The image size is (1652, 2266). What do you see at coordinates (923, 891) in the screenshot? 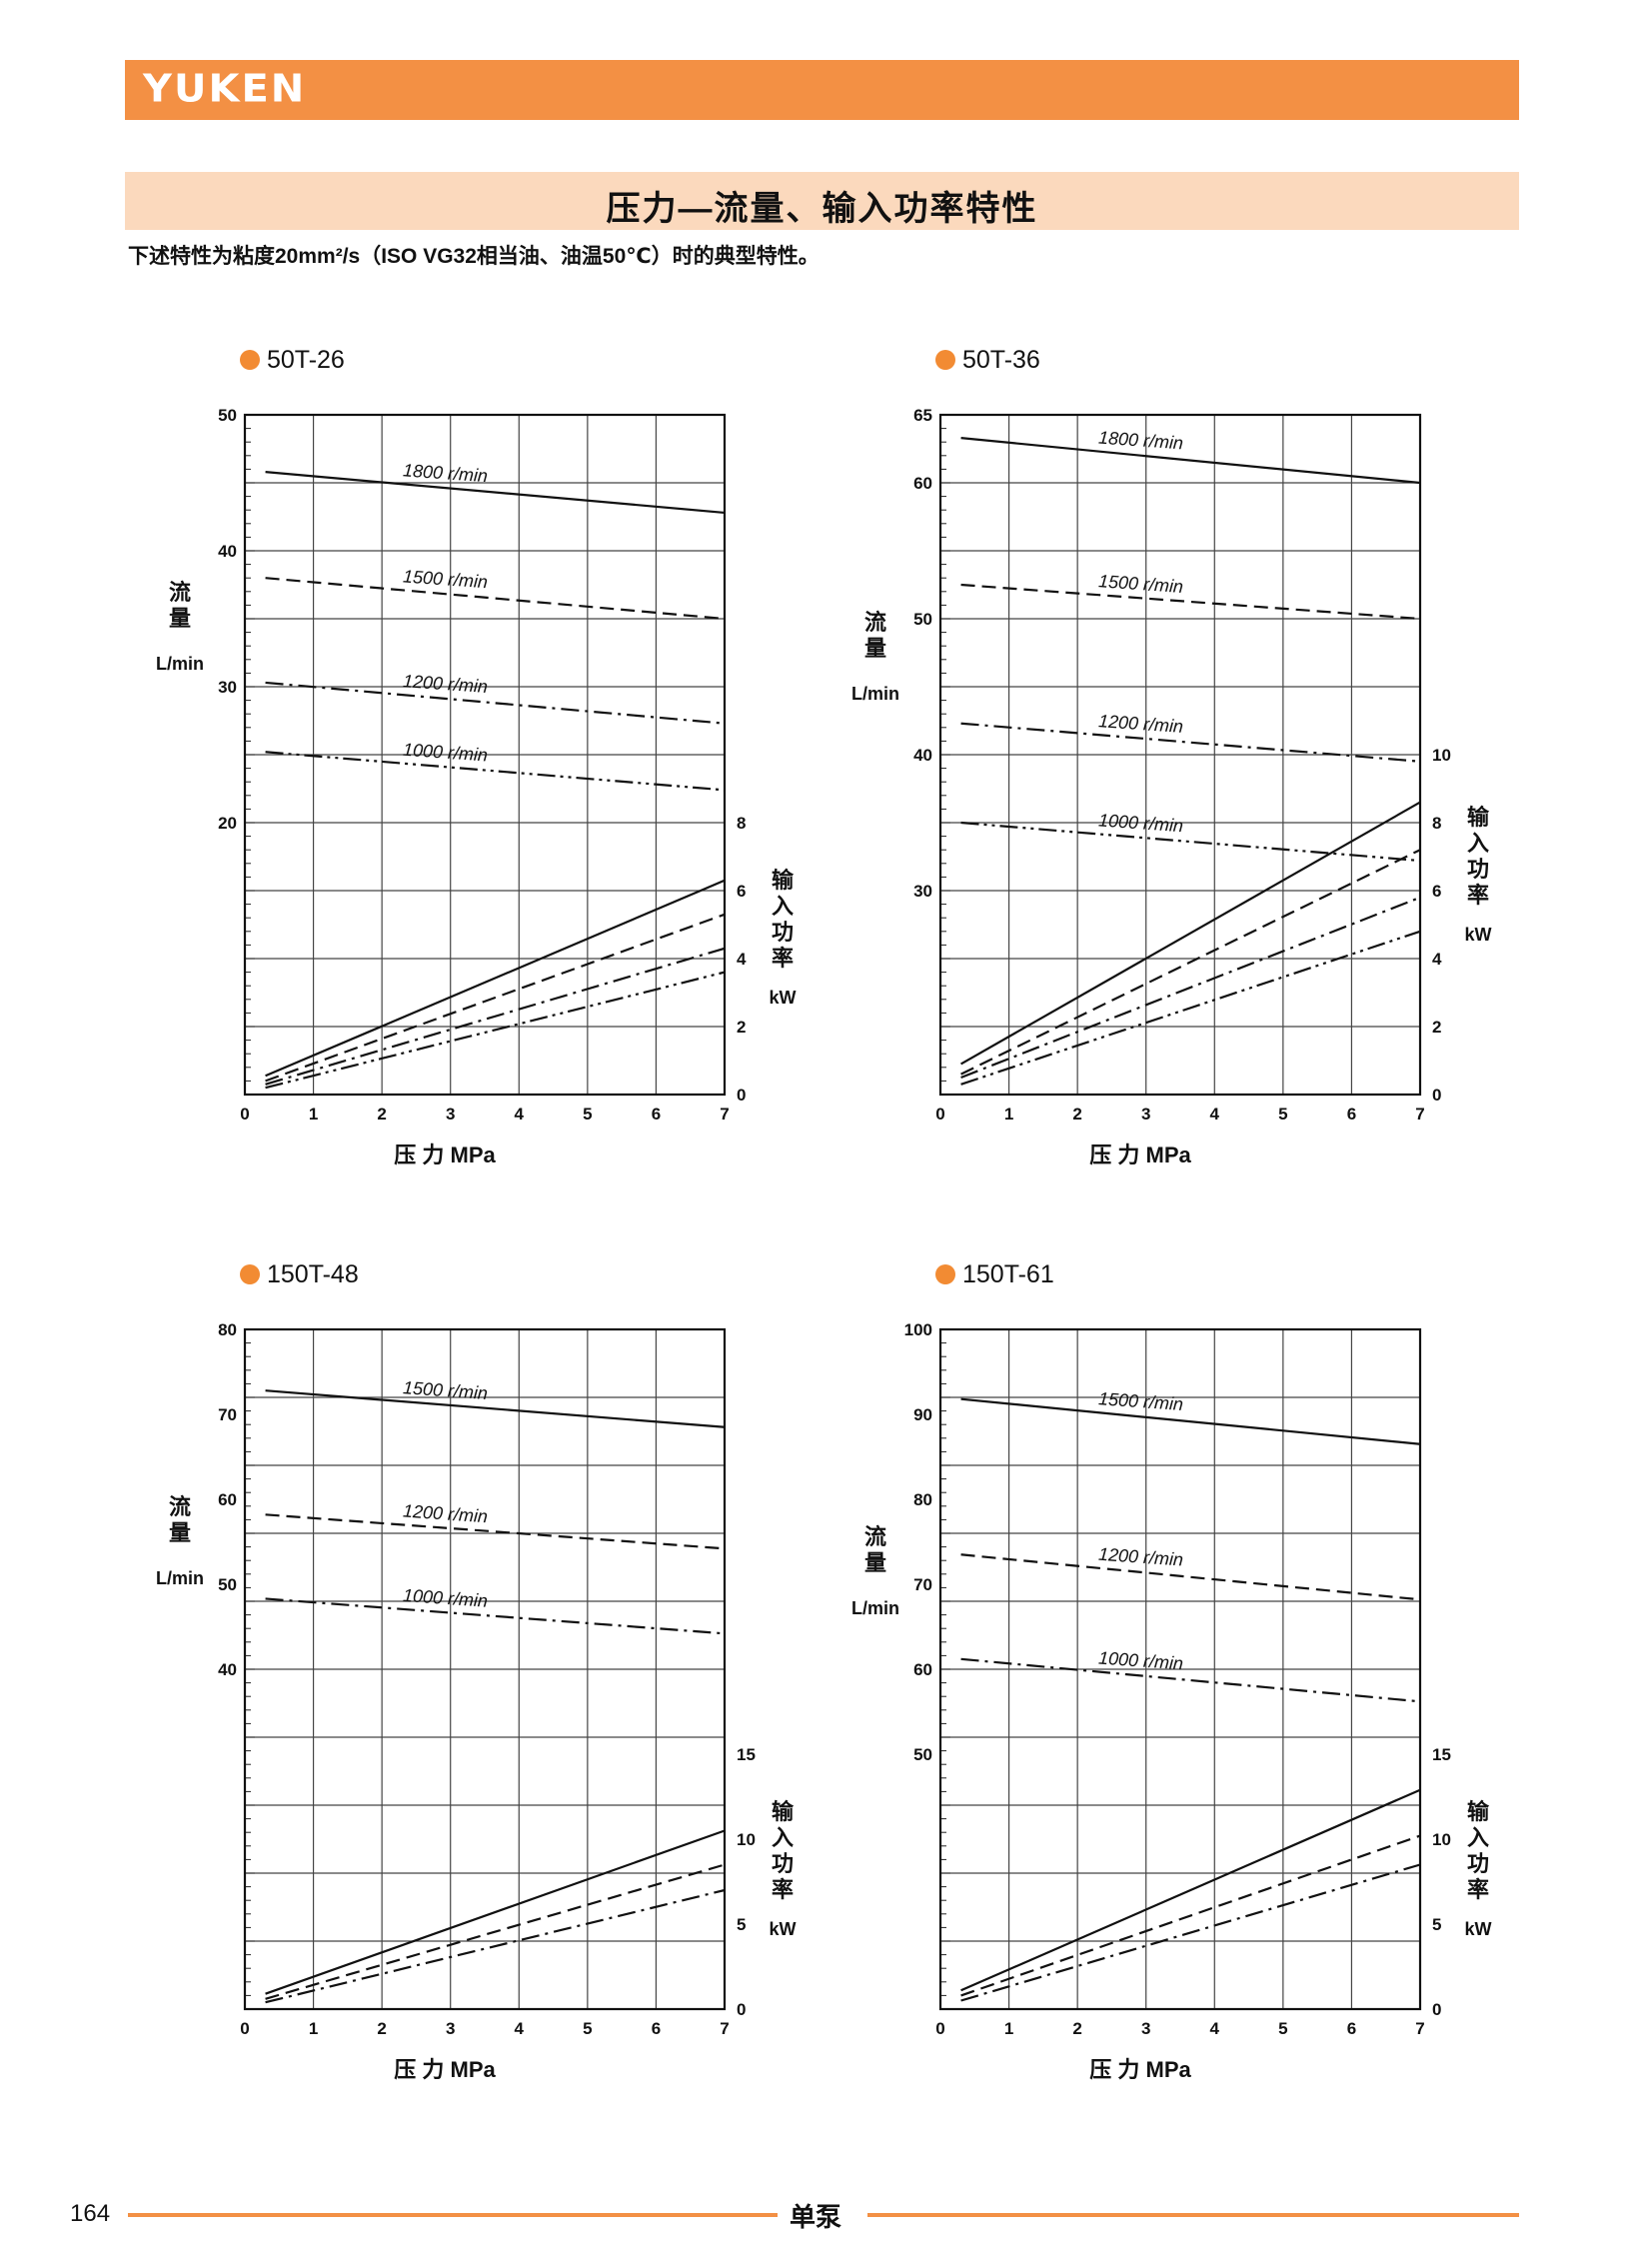
I see `y-tick-label: 30` at bounding box center [923, 891].